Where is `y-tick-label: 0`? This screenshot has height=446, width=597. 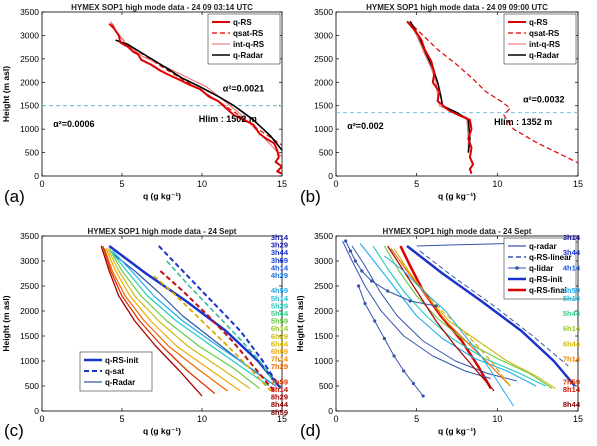
y-tick-label: 0 is located at coordinates (36, 411).